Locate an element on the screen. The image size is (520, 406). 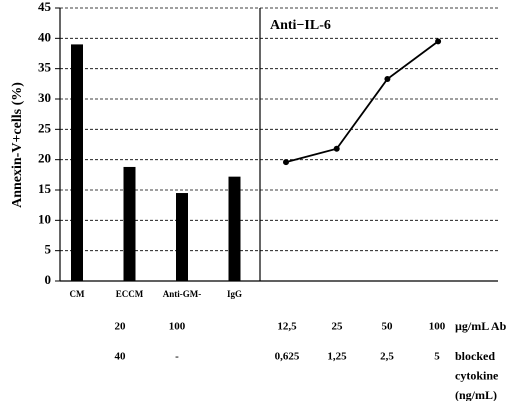
y-tick-label: 25 is located at coordinates (45, 127).